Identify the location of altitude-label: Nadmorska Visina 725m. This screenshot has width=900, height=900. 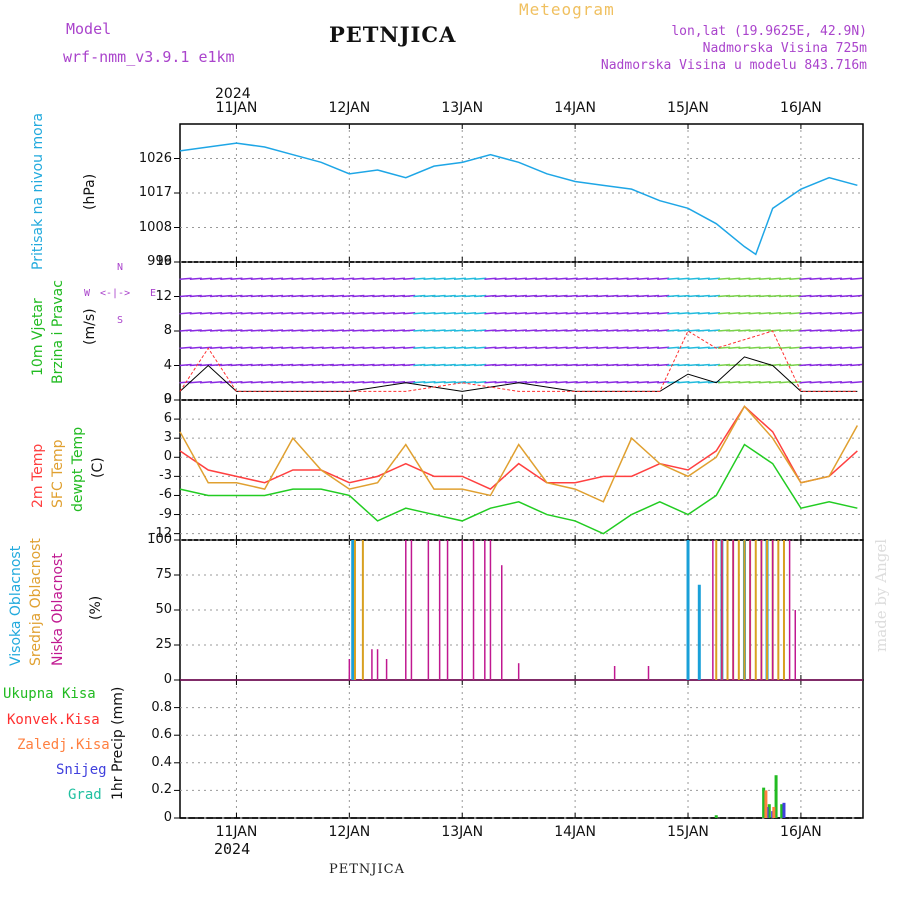
(784, 48).